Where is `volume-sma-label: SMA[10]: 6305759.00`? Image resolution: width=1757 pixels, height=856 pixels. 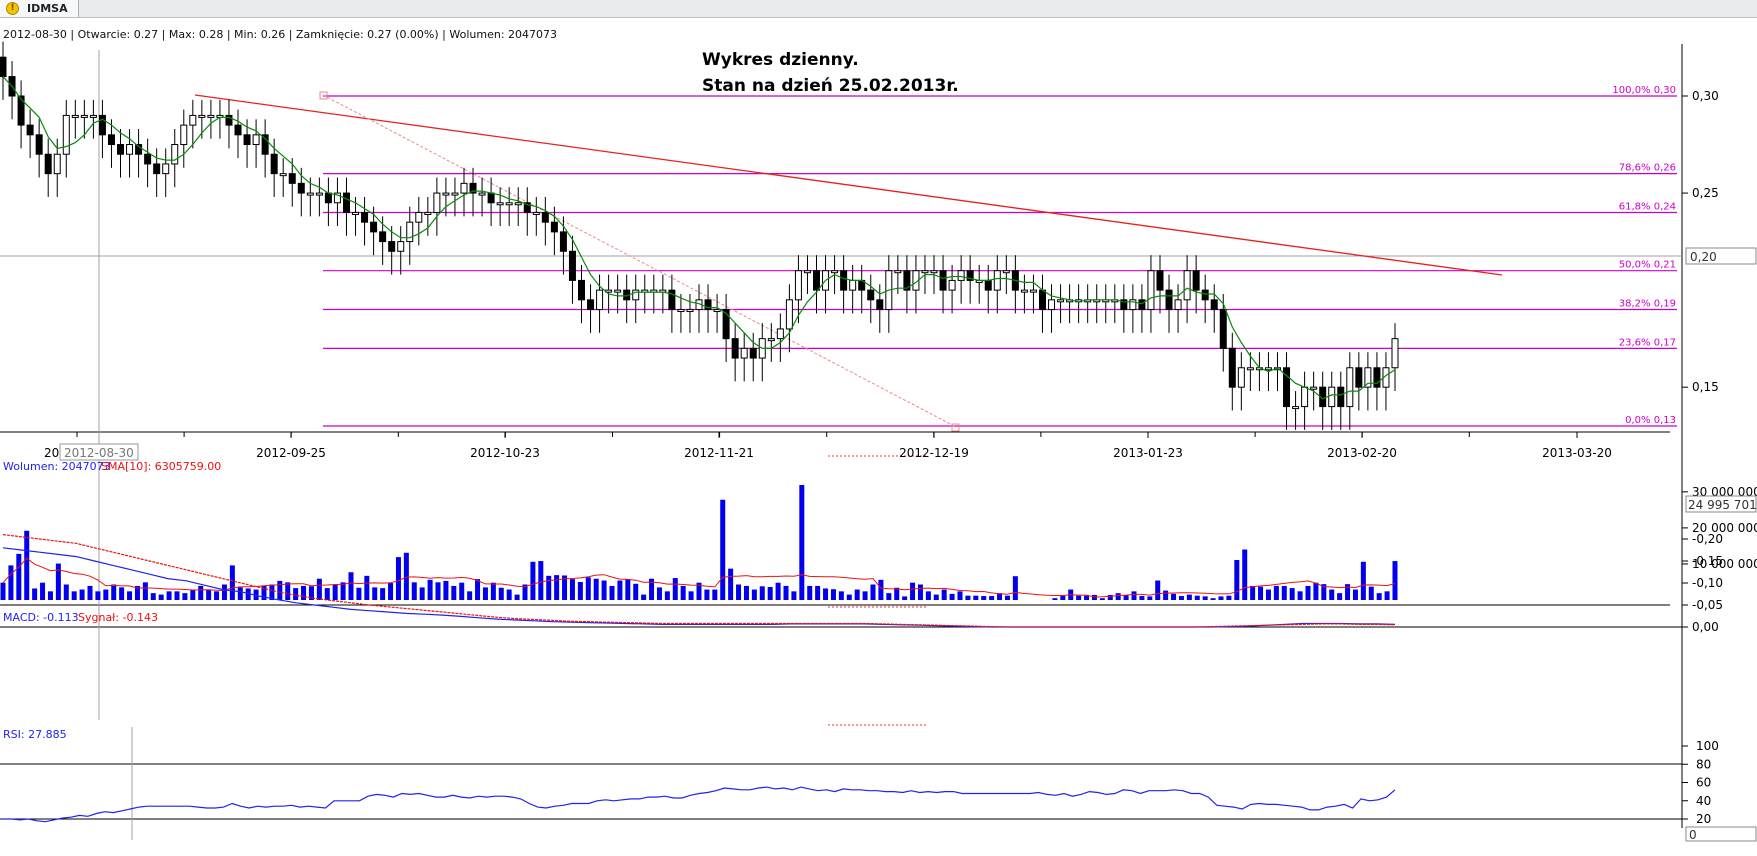
volume-sma-label: SMA[10]: 6305759.00 is located at coordinates (161, 466).